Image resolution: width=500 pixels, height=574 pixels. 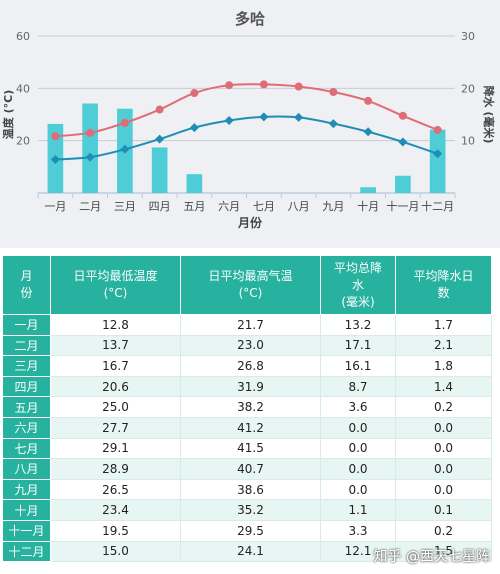 What do you see at coordinates (358, 530) in the screenshot?
I see `table-cell: 3.3` at bounding box center [358, 530].